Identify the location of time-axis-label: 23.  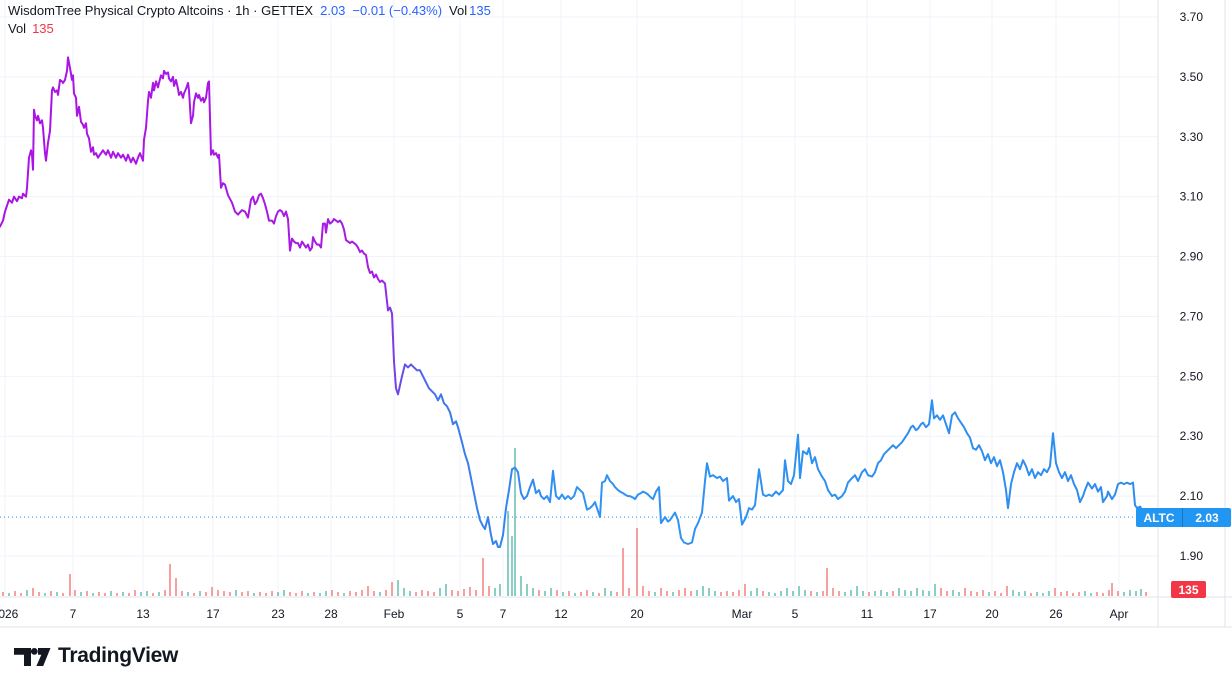
(278, 614).